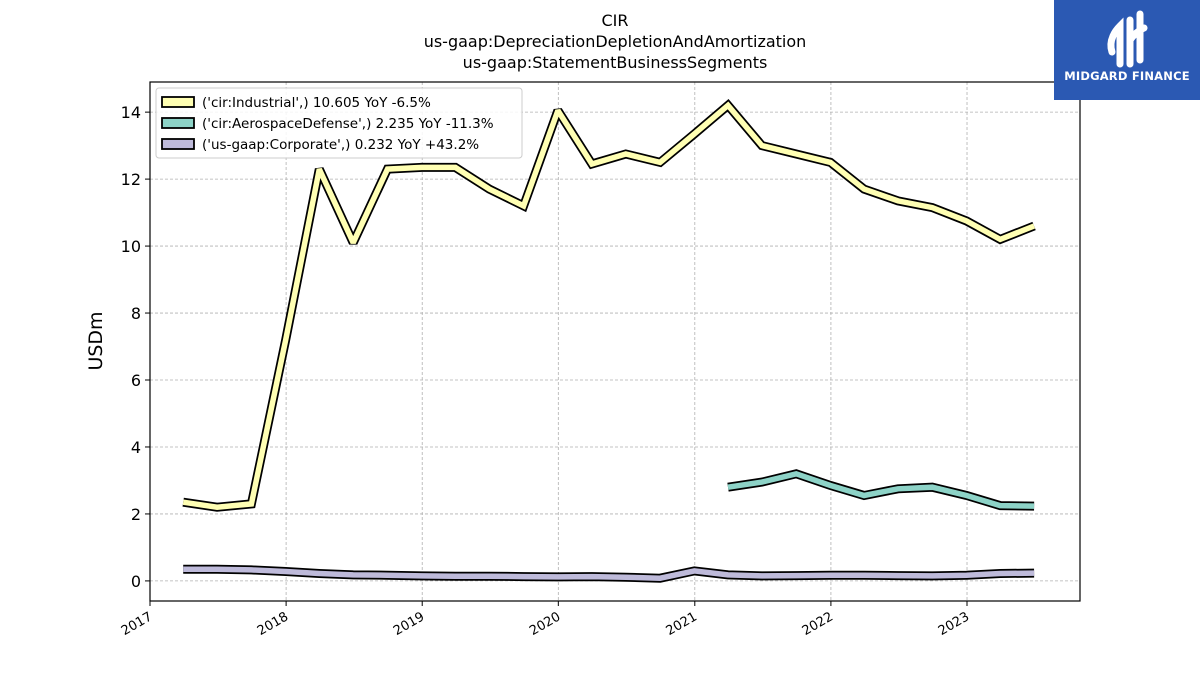 Image resolution: width=1200 pixels, height=675 pixels. Describe the element at coordinates (136, 447) in the screenshot. I see `y-tick-label: 4` at that location.